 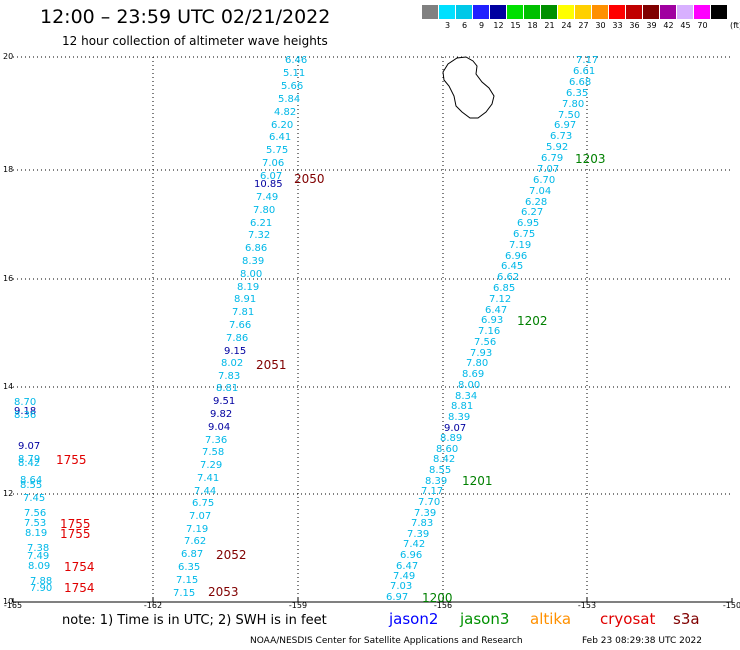 I want to click on latitude-label: 14, so click(x=8, y=386).